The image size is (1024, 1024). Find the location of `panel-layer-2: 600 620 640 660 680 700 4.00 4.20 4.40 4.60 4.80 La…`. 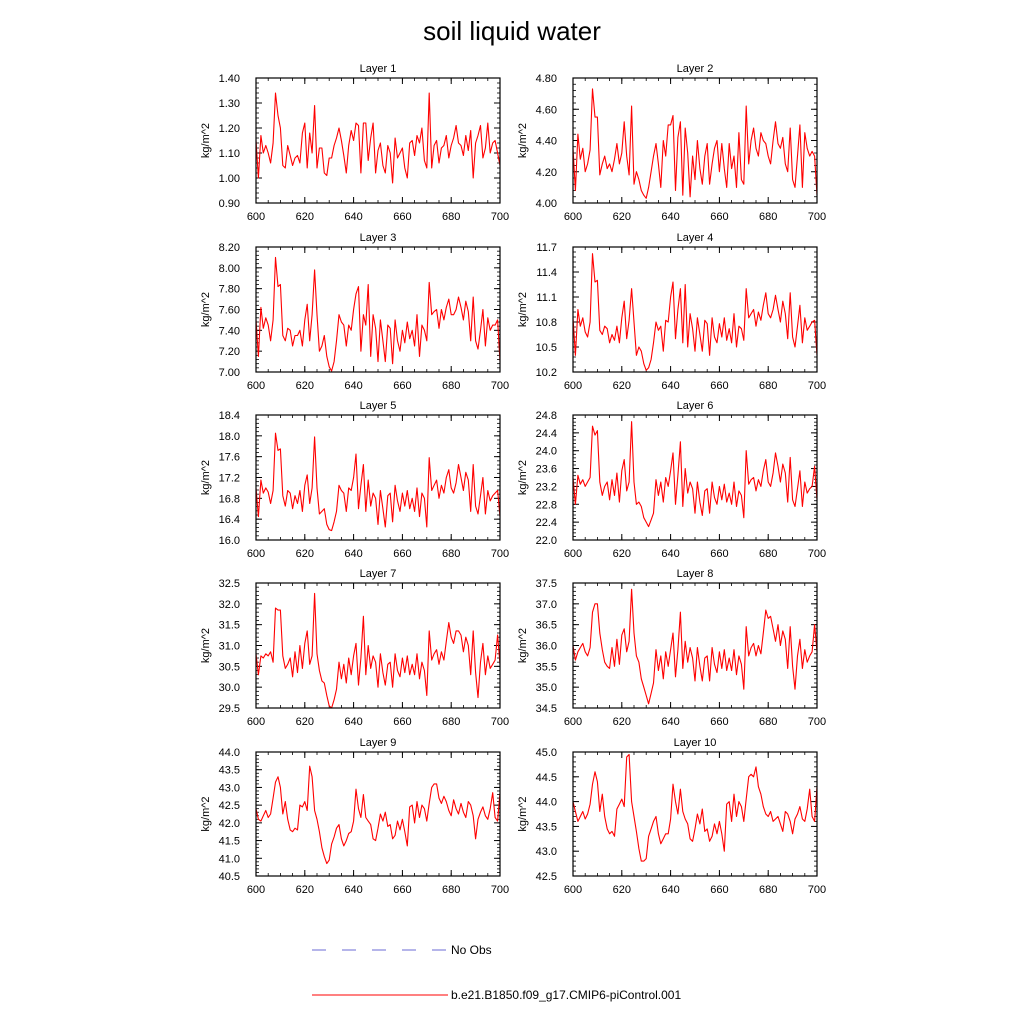

panel-layer-2: 600 620 640 660 680 700 4.00 4.20 4.40 4.60 4.80 La… is located at coordinates (671, 143).